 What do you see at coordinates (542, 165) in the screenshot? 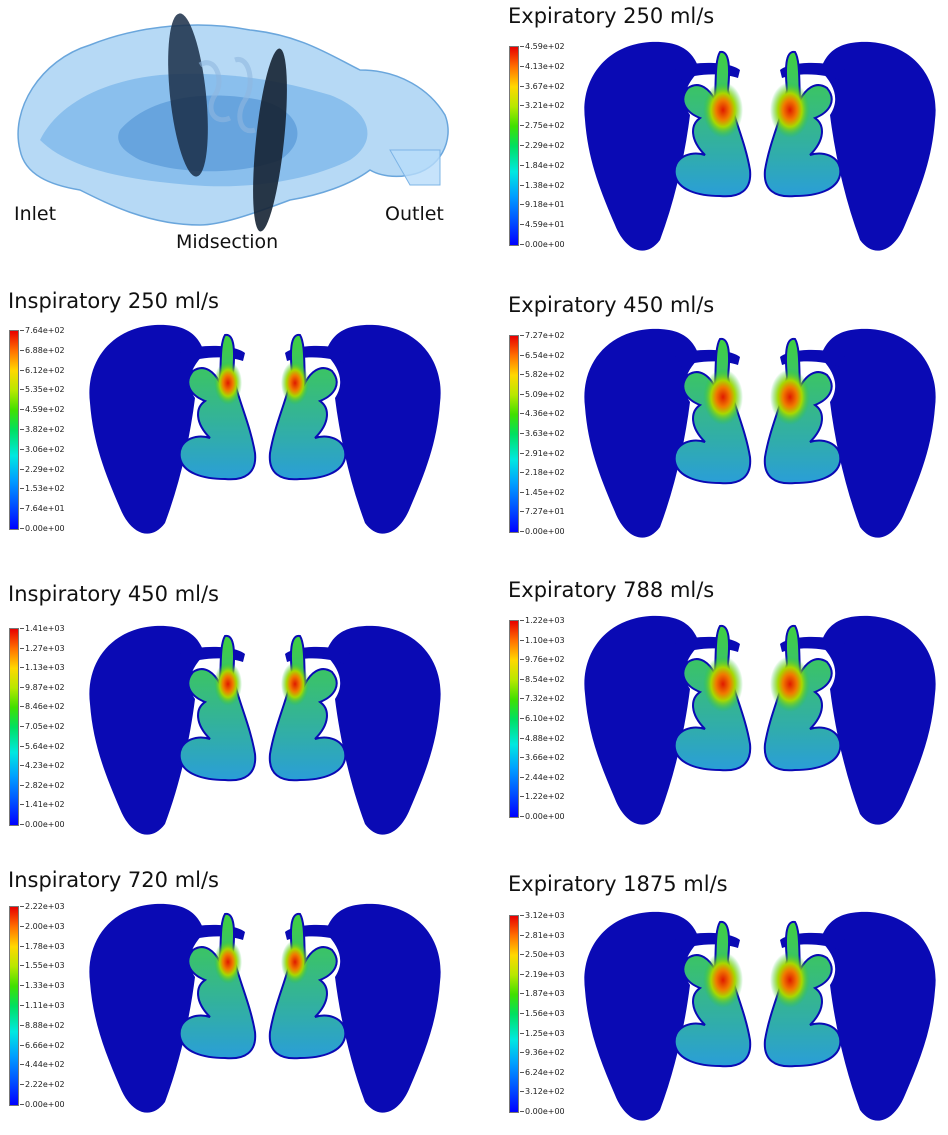
I see `colorbar-tick-label: 1.84e+02` at bounding box center [542, 165].